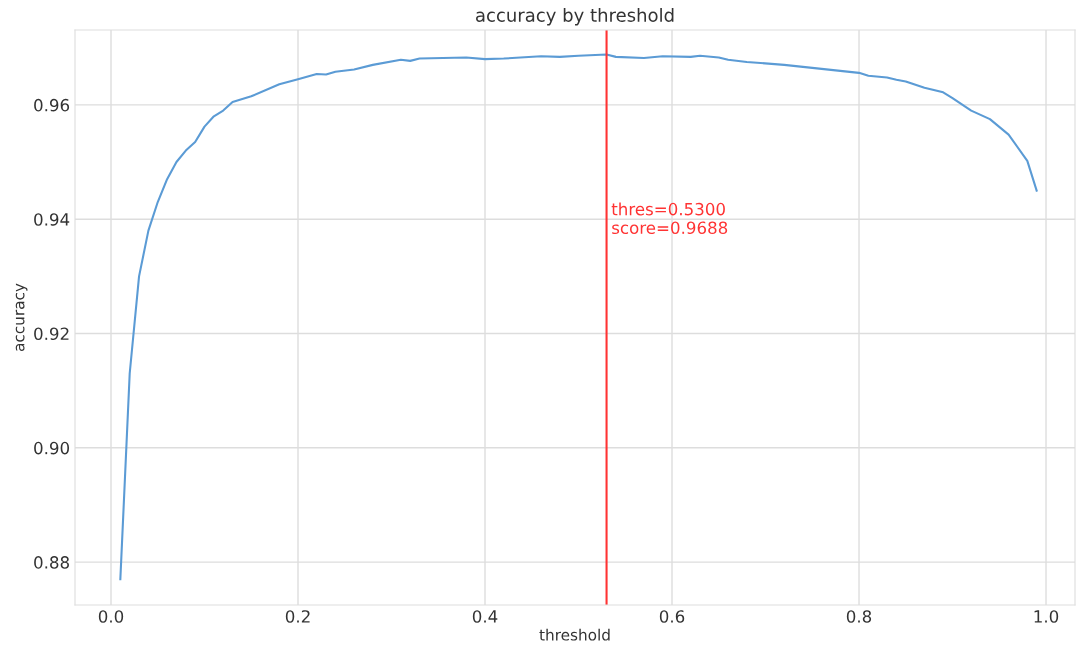 This screenshot has height=645, width=1078. What do you see at coordinates (21, 317) in the screenshot?
I see `y-axis-title: accuracy` at bounding box center [21, 317].